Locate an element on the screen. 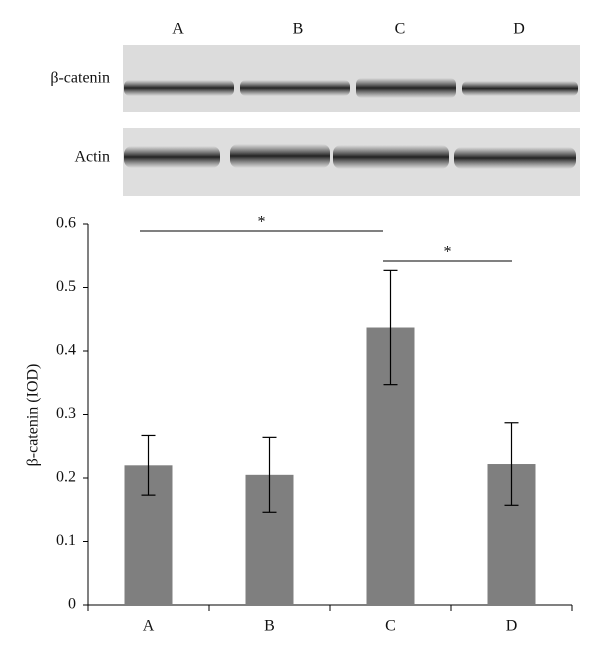  y-tick-label: 0.3 is located at coordinates (66, 413).